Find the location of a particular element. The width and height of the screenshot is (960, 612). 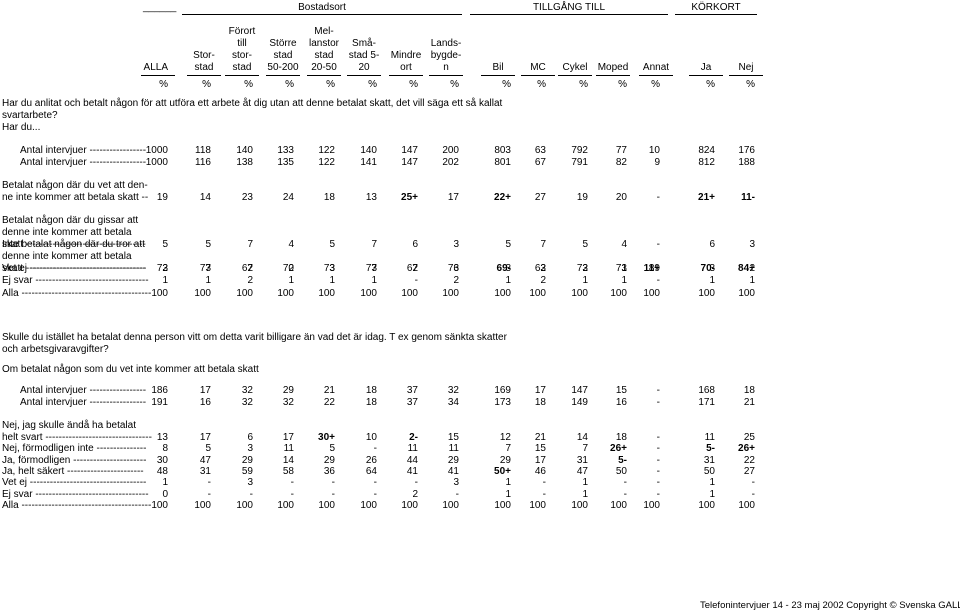

column-header-line: lanstor is located at coordinates (323, 43).